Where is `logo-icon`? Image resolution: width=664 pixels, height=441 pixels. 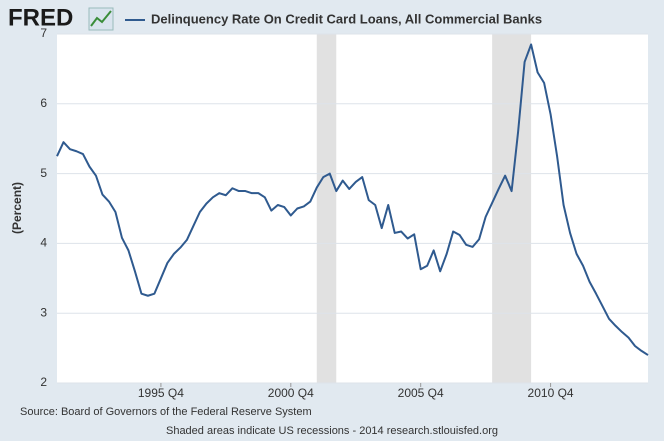
logo-icon is located at coordinates (101, 19).